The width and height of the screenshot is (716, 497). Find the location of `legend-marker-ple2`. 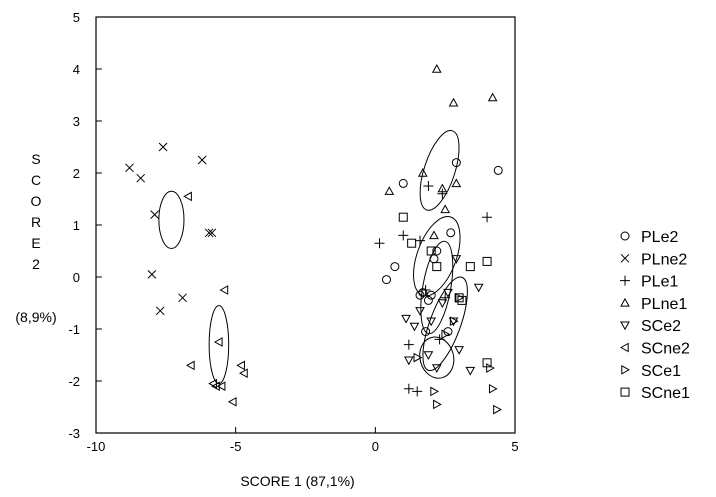

legend-marker-ple2 is located at coordinates (625, 236).